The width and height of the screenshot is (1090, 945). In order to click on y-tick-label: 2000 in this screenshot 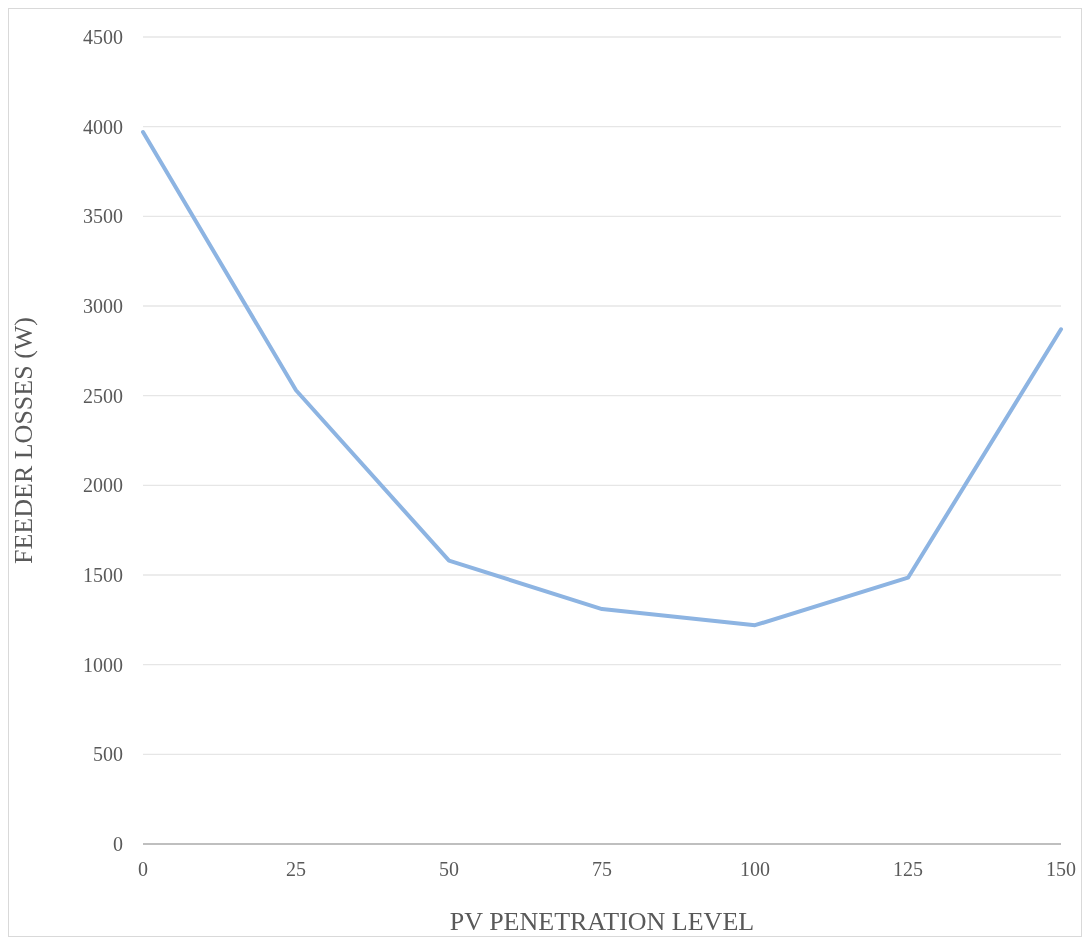, I will do `click(103, 485)`.